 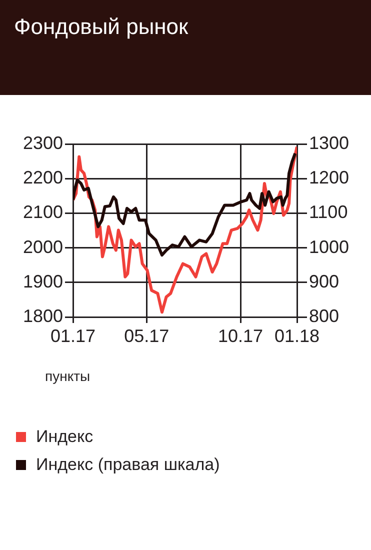 I want to click on x-tick-label: 01.17, so click(x=73, y=336).